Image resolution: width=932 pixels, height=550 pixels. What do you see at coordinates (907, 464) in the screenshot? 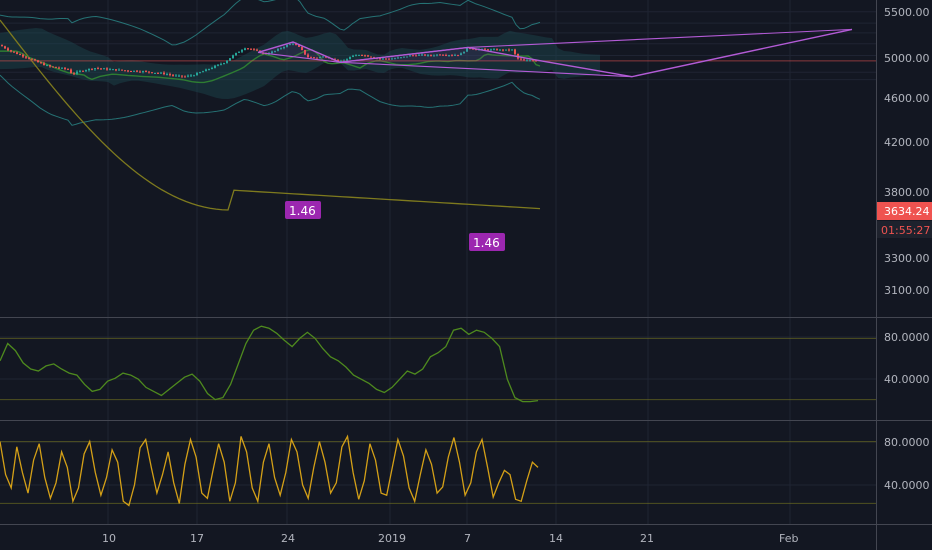
I see `stoch-axis: 80.0000 40.0000` at bounding box center [907, 464].